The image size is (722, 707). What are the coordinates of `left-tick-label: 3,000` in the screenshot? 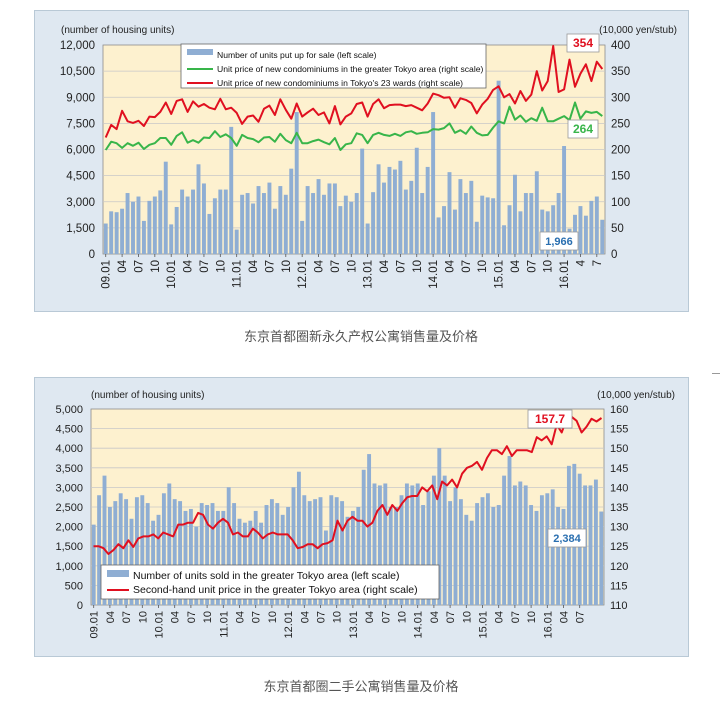 It's located at (80, 203).